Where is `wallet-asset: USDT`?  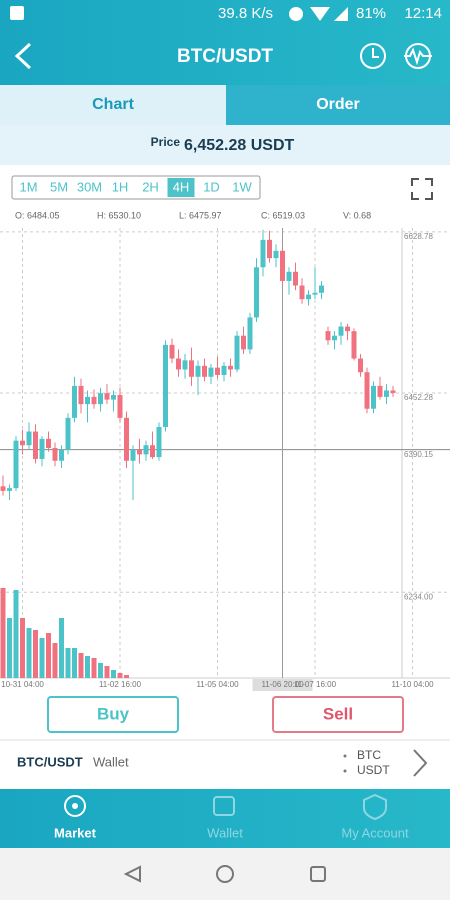 wallet-asset: USDT is located at coordinates (373, 770).